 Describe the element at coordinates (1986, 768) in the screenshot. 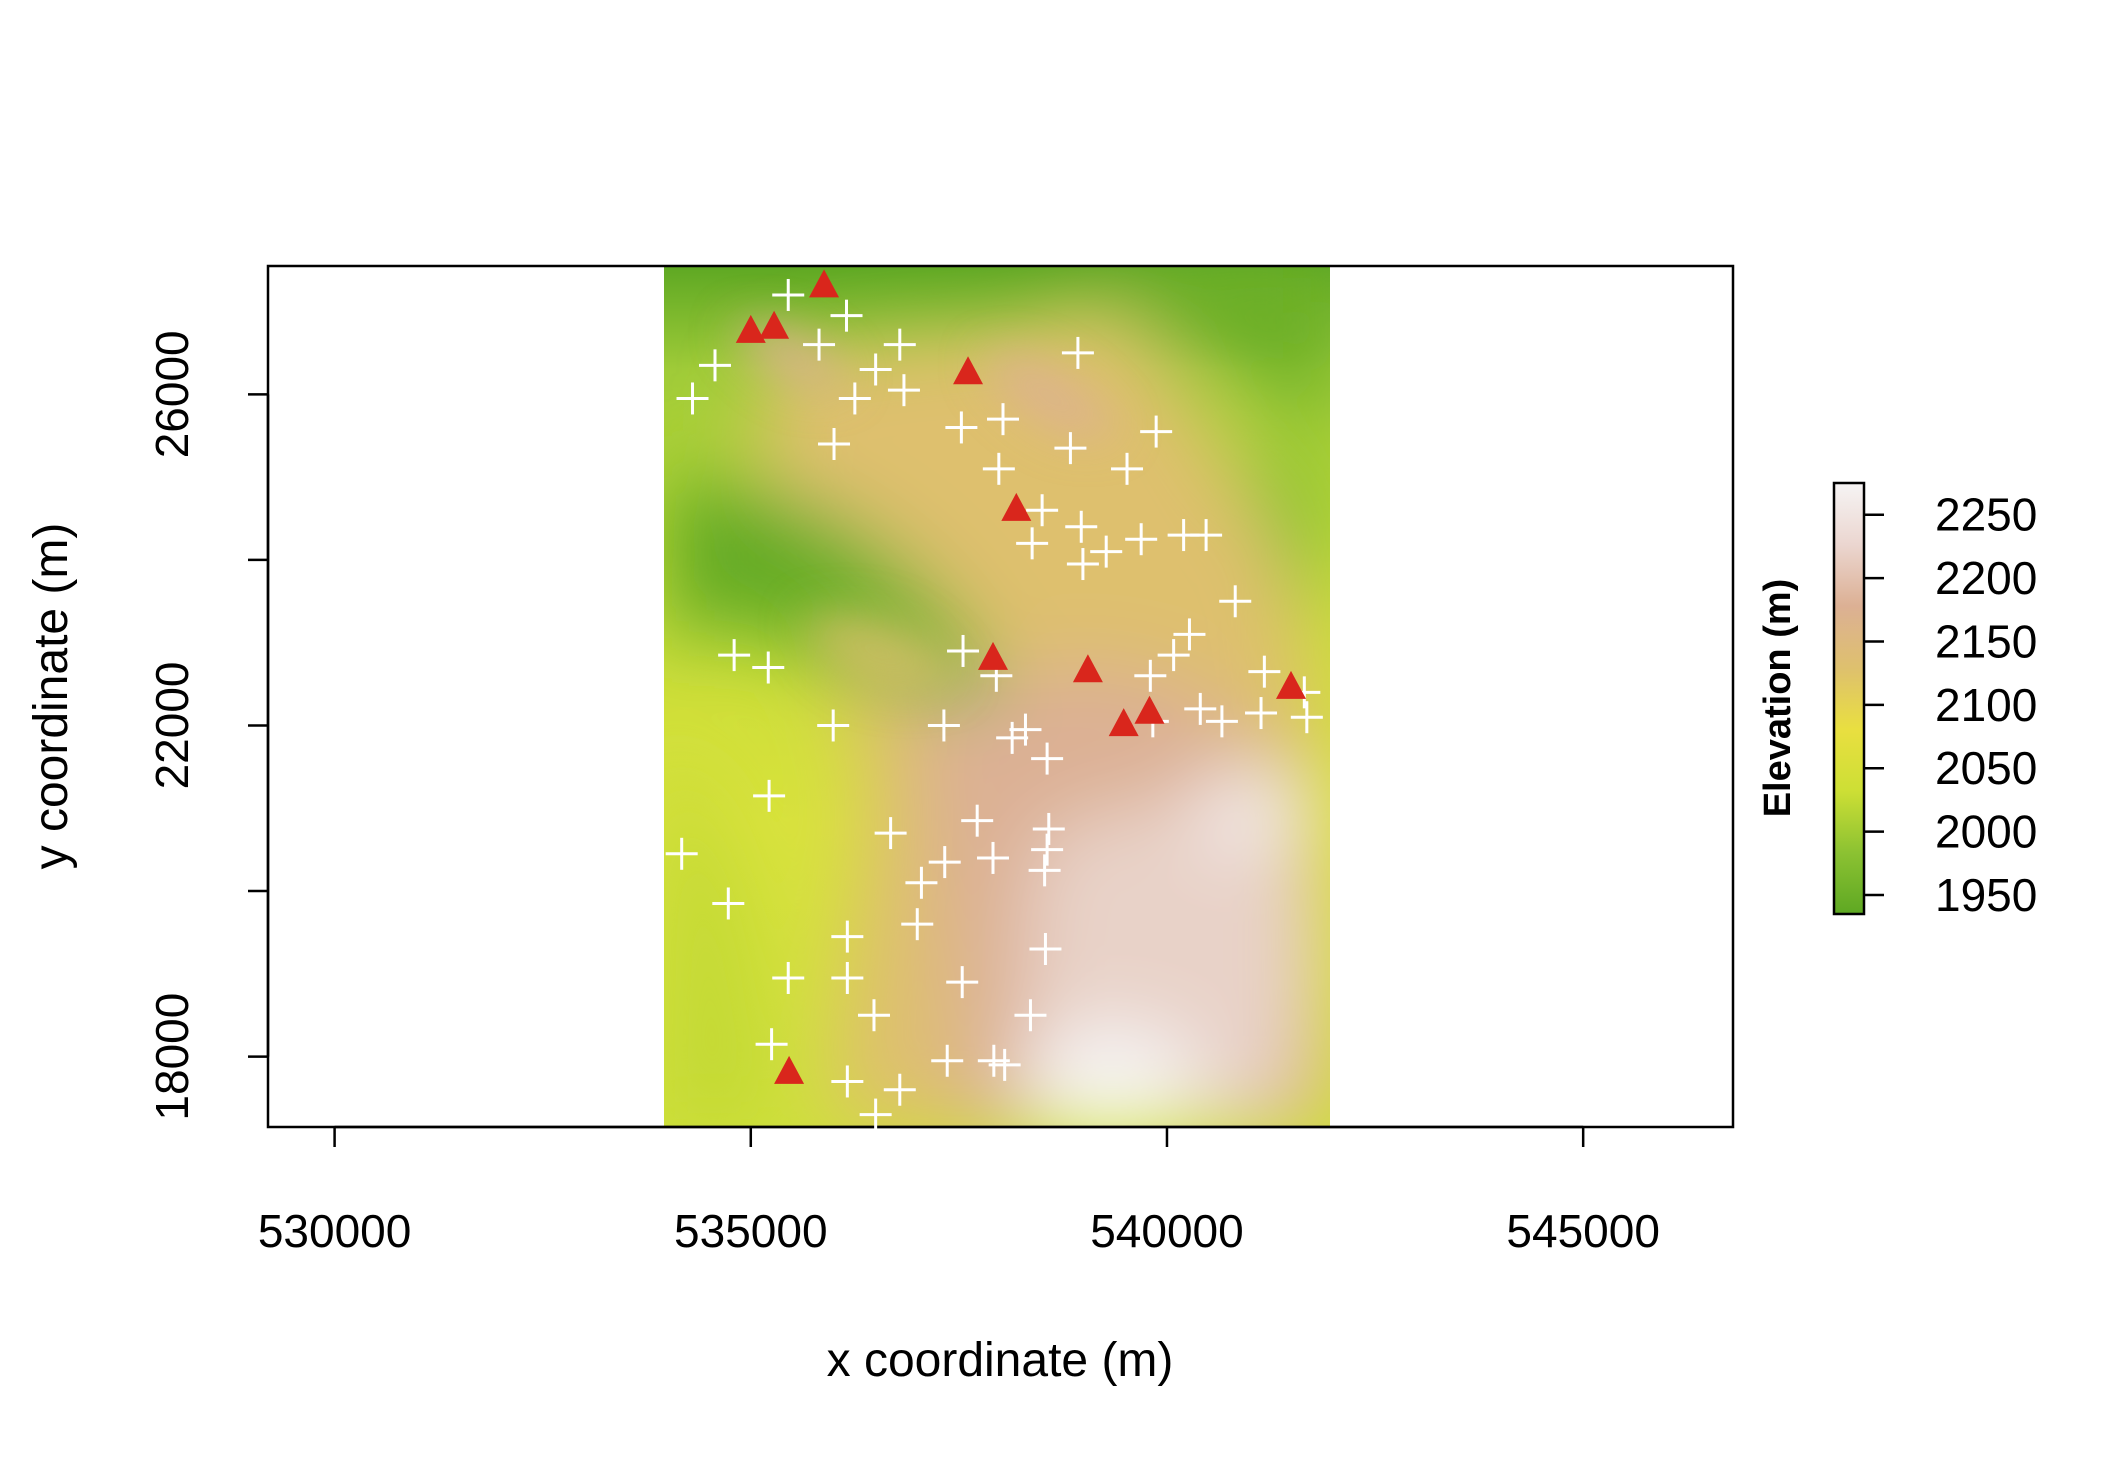

I see `legend-tick-label: 2050` at that location.